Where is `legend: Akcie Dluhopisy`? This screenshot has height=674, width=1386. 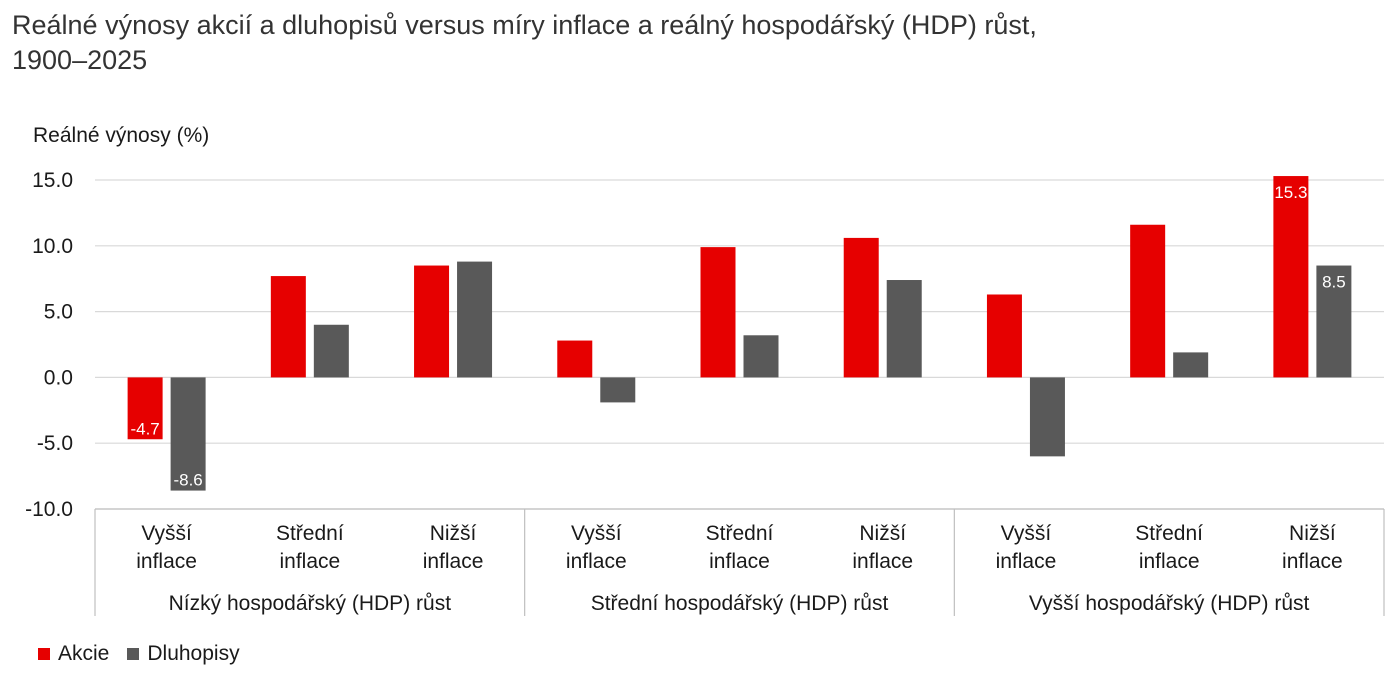
legend: Akcie Dluhopisy is located at coordinates (148, 654).